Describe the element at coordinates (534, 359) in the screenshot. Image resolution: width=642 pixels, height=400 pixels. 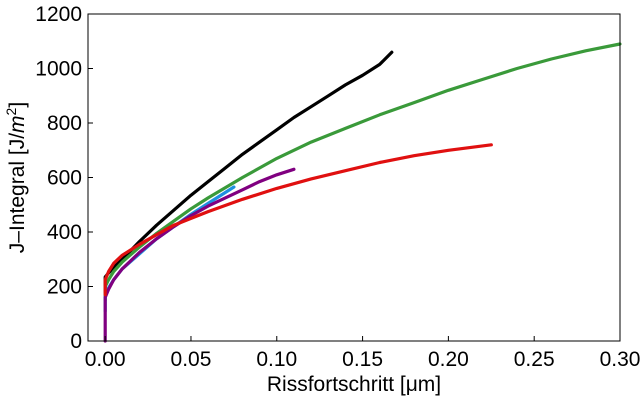
I see `x-tick-label: 0.25` at that location.